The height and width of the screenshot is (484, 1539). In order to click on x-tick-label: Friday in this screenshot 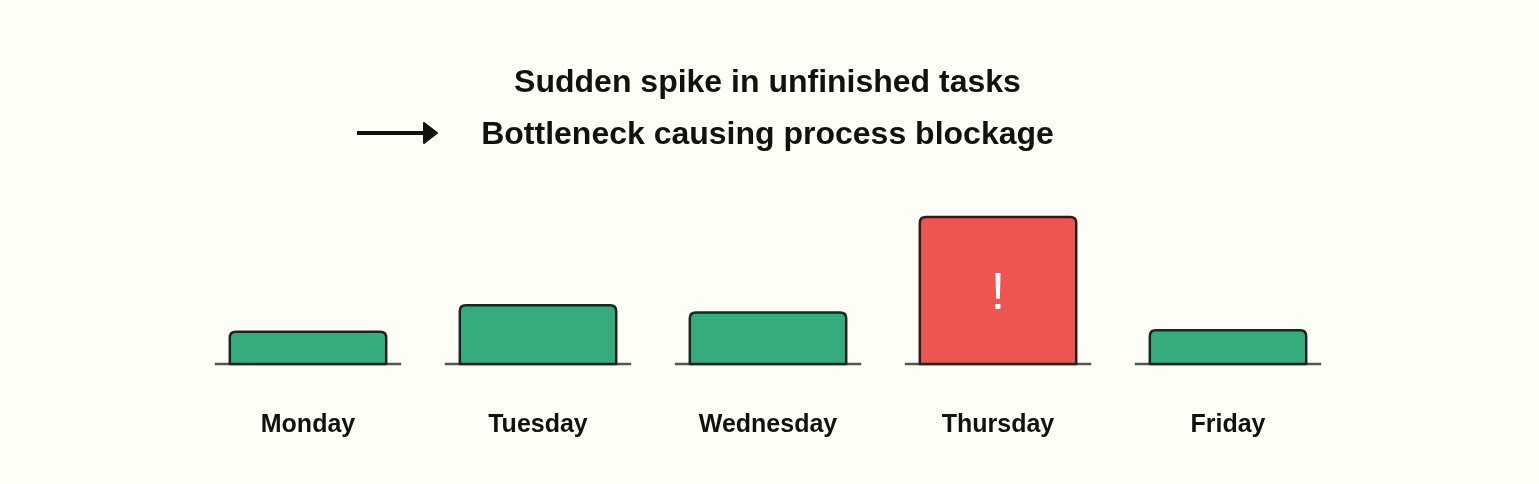, I will do `click(1228, 423)`.